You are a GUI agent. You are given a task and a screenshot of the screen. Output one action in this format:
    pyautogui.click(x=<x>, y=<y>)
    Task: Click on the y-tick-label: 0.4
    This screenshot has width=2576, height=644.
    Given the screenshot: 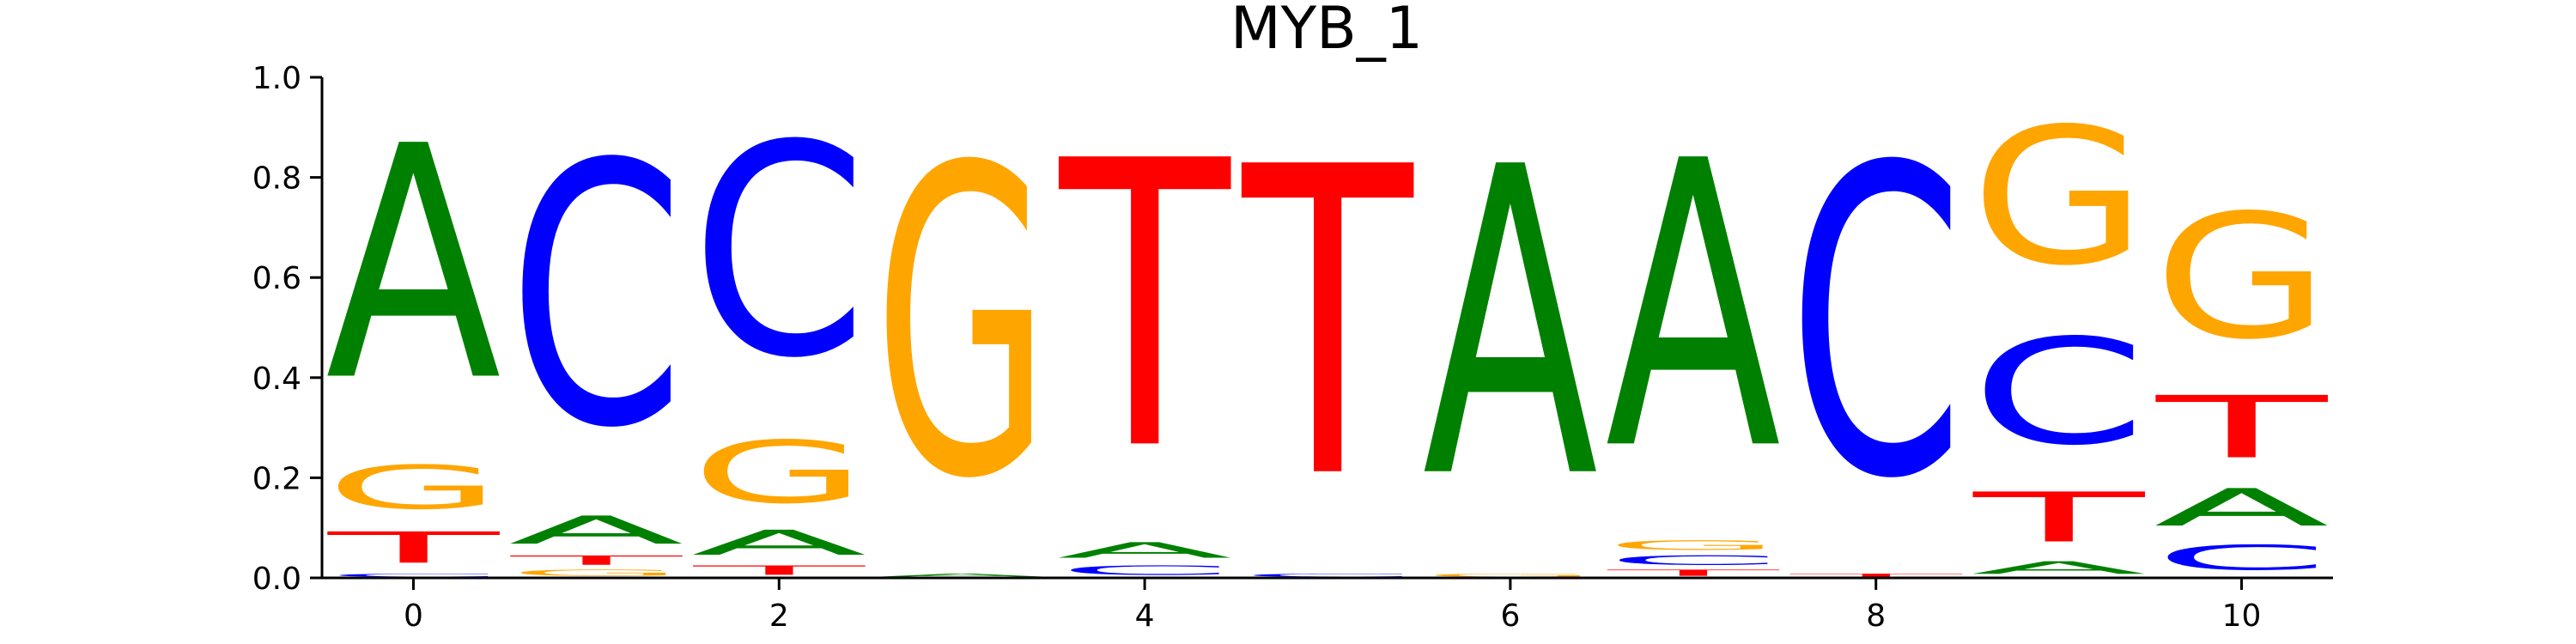 What is the action you would take?
    pyautogui.click(x=276, y=379)
    